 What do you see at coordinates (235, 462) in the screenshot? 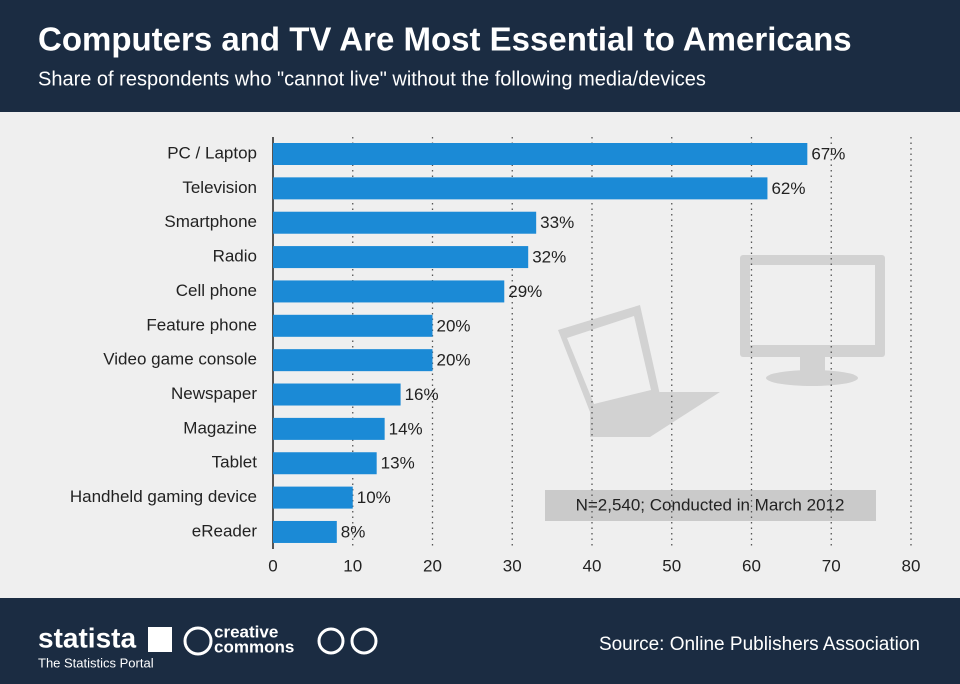
I see `y-tick-label: Tablet` at bounding box center [235, 462].